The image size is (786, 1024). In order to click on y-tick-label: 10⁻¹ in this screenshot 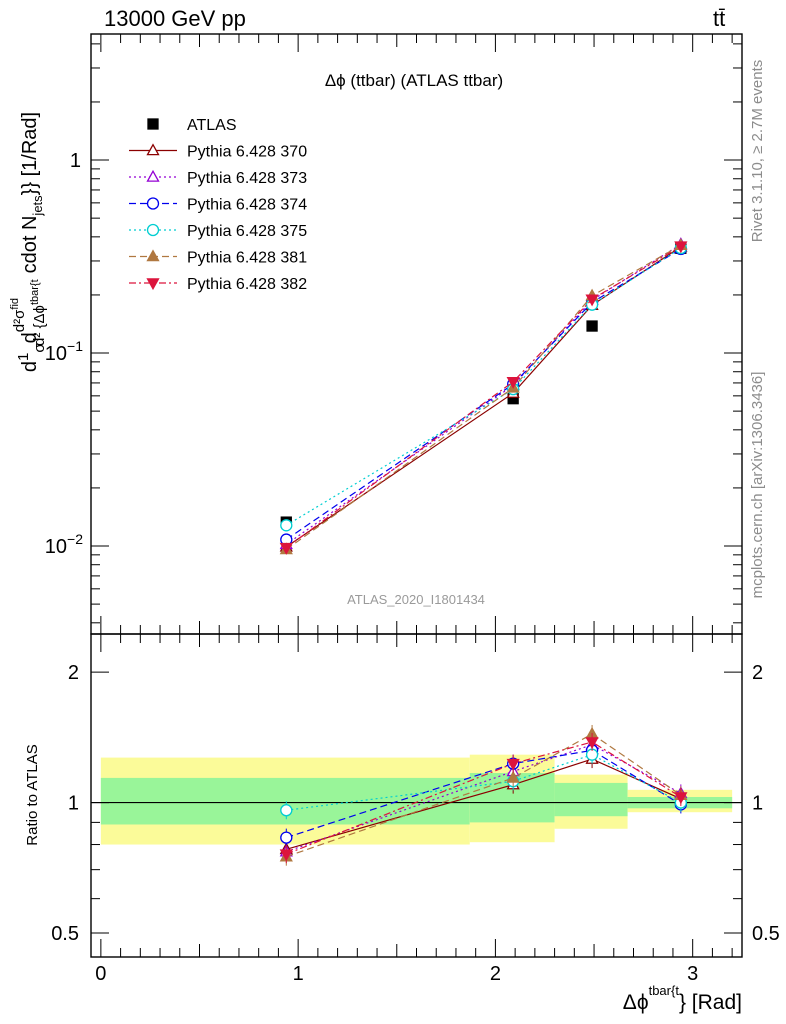, I will do `click(64, 351)`.